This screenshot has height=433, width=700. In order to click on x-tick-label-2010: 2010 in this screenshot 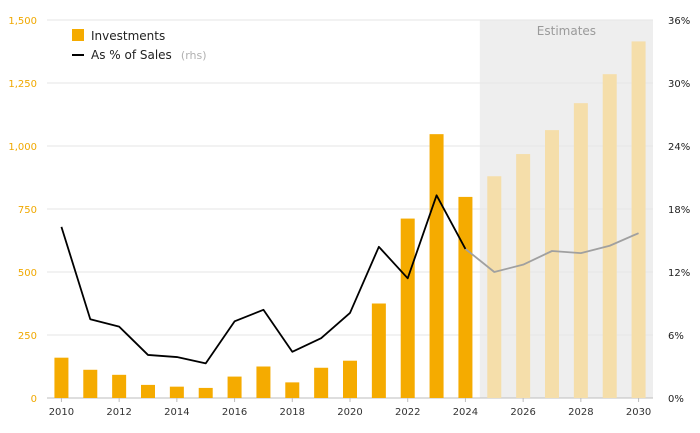, I will do `click(61, 412)`.